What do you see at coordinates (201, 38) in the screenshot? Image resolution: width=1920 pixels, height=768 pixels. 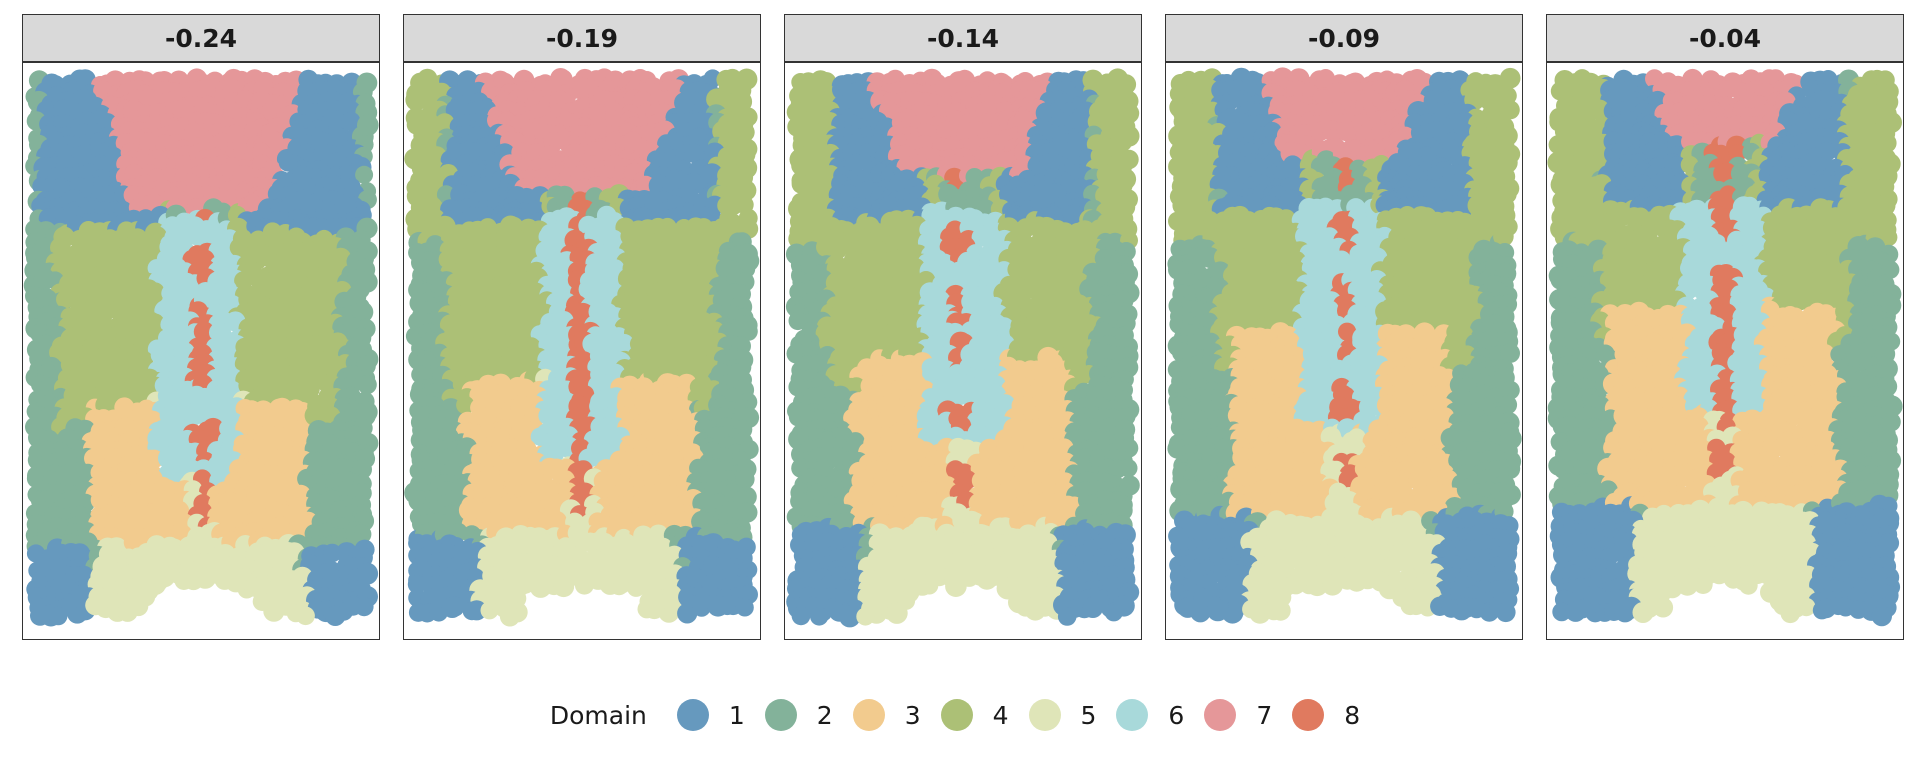 I see `facet-strip-label: -0.24` at bounding box center [201, 38].